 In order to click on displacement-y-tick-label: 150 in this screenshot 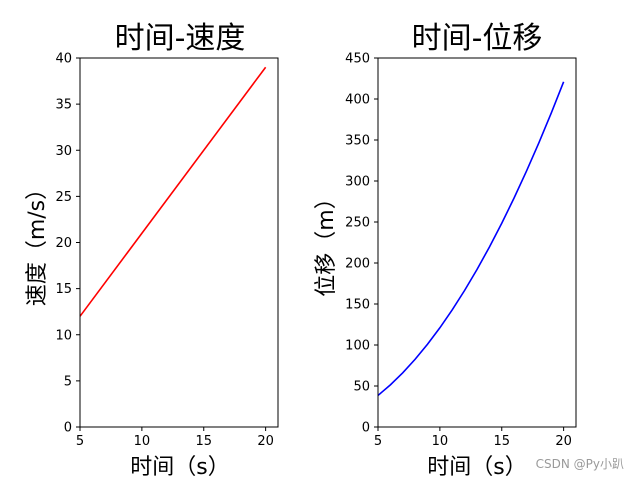, I will do `click(357, 305)`.